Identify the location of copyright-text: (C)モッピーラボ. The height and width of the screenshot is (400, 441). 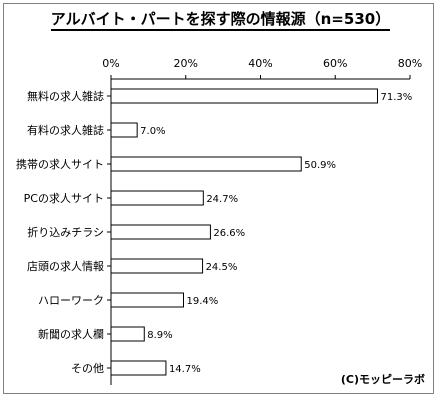
(382, 379).